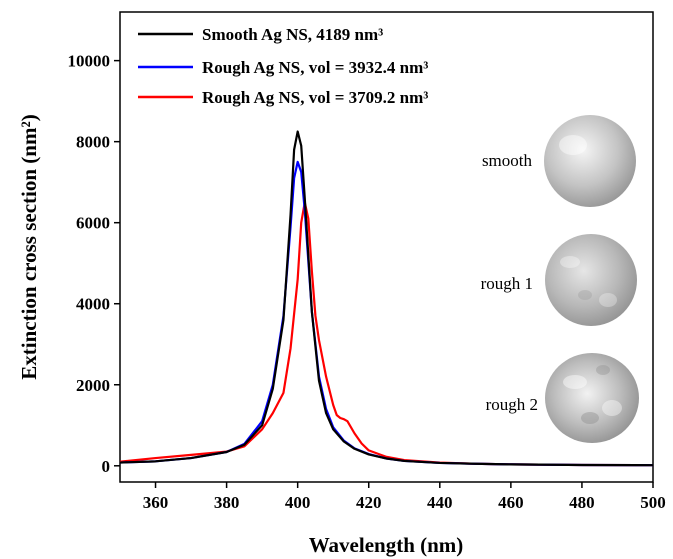 The width and height of the screenshot is (673, 559). What do you see at coordinates (93, 385) in the screenshot?
I see `y-tick-label: 2000` at bounding box center [93, 385].